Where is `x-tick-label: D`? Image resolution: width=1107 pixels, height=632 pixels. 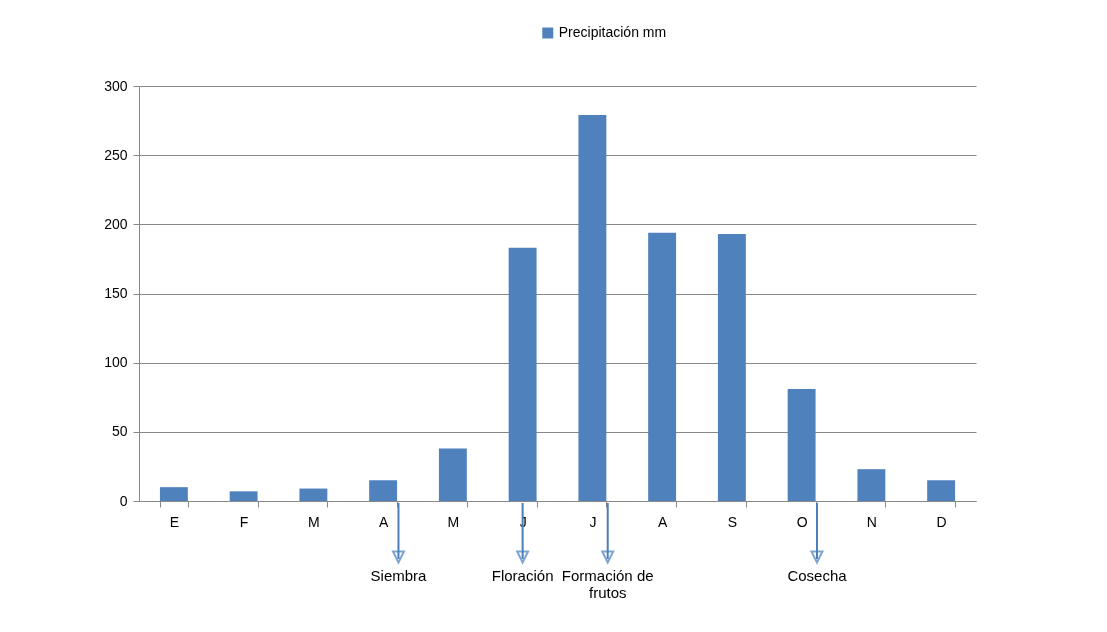
x-tick-label: D is located at coordinates (941, 521).